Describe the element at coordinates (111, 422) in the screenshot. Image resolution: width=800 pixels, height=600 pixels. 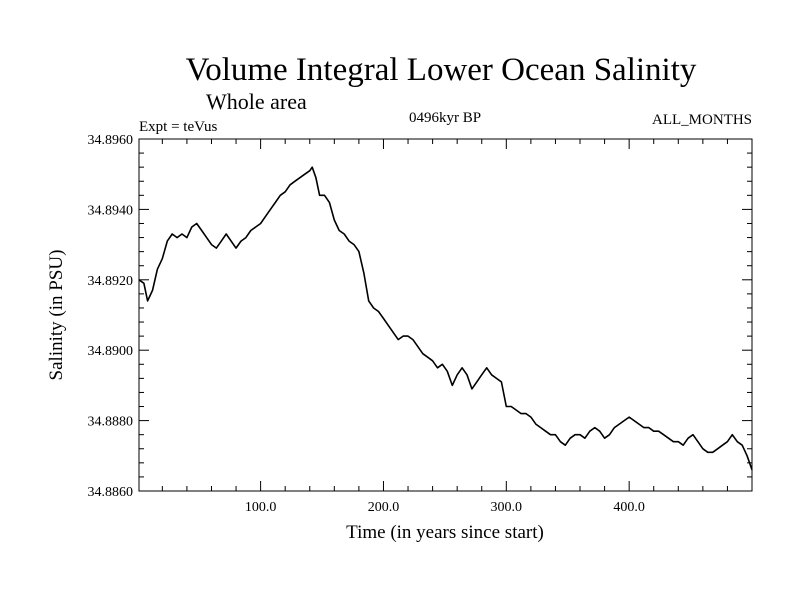
I see `y-tick-label: 34.8880` at that location.